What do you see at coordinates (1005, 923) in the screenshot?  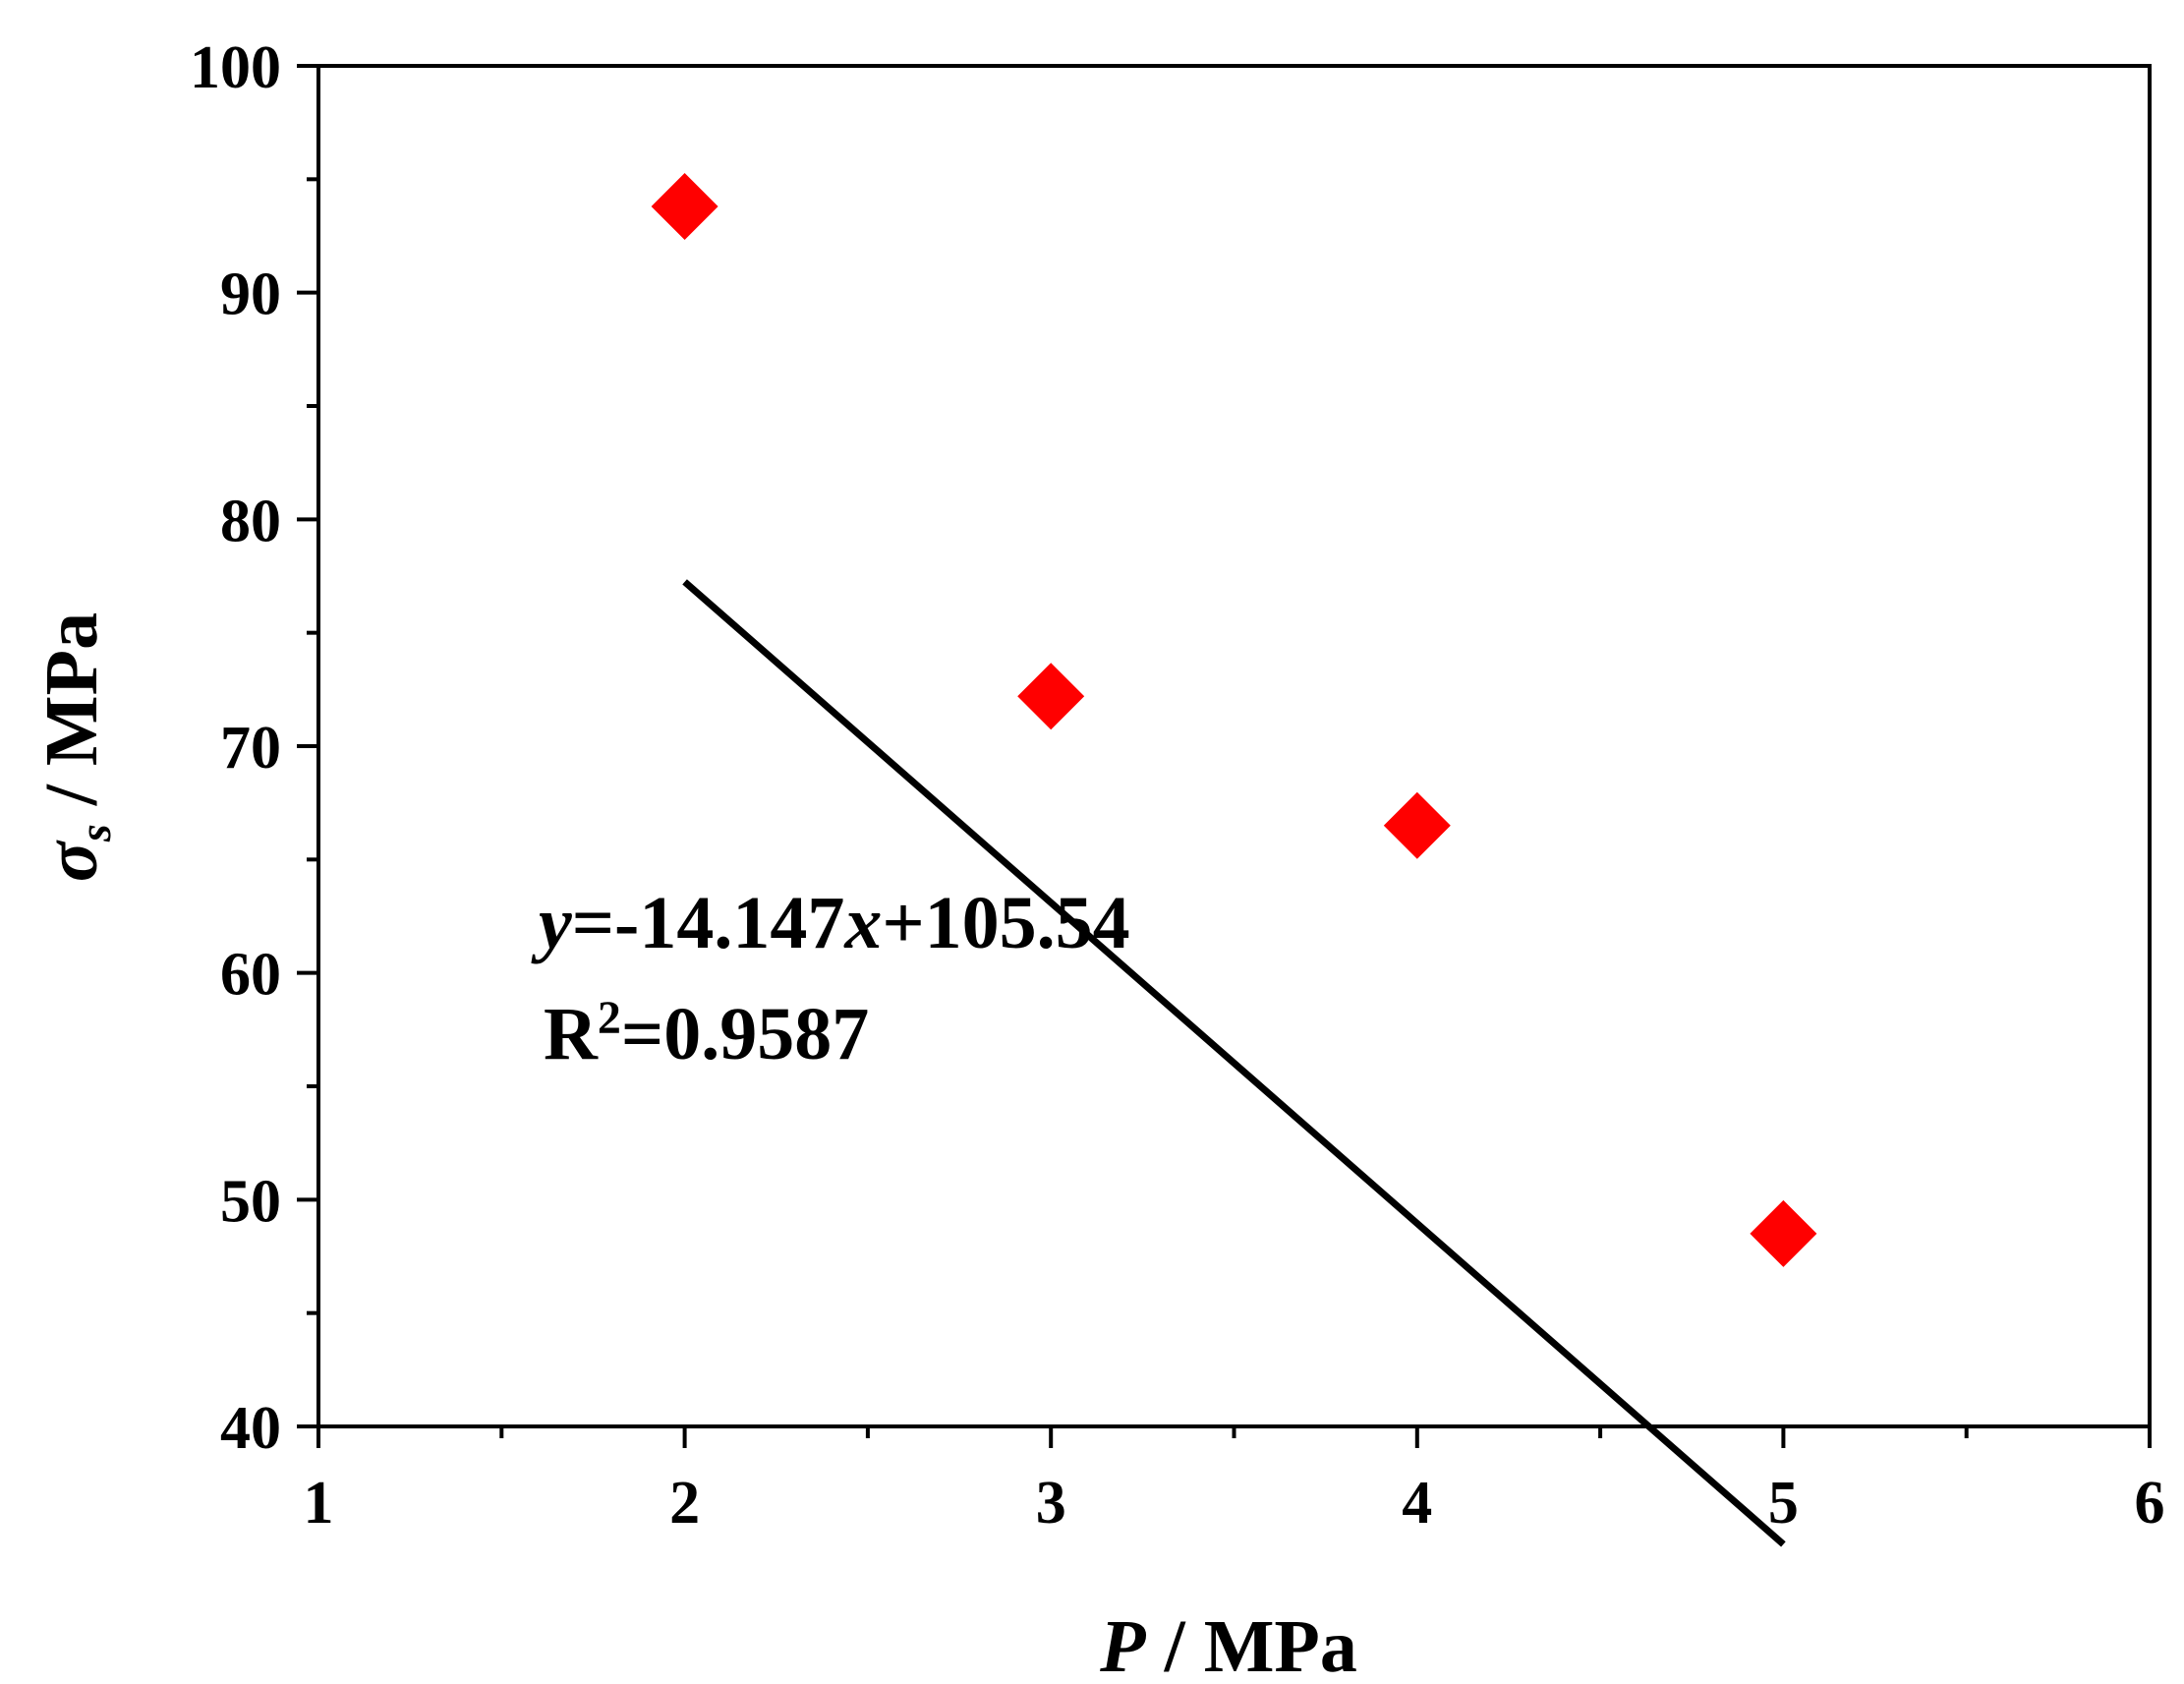 I see `equation-tail: +105.54` at bounding box center [1005, 923].